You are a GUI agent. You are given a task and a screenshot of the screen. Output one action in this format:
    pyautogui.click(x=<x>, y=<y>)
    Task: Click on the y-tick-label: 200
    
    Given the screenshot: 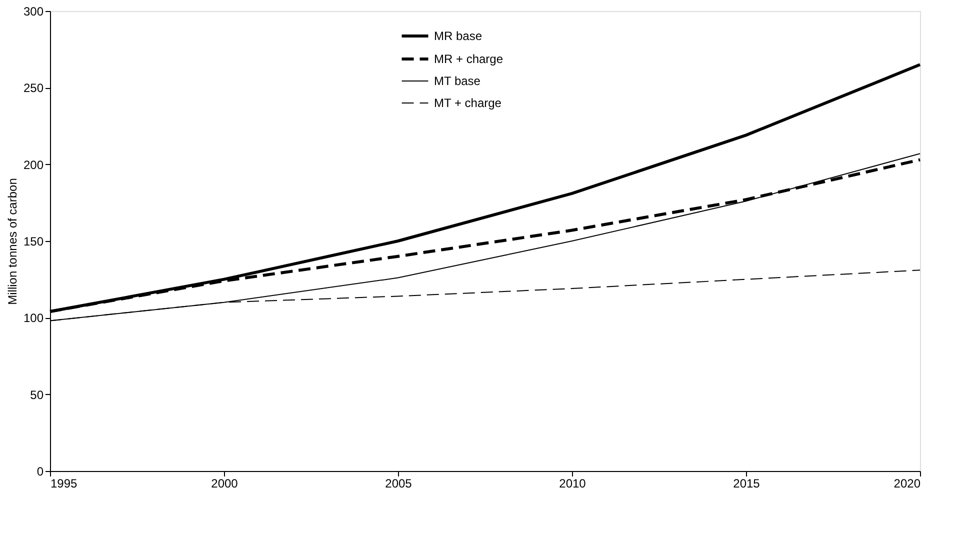 What is the action you would take?
    pyautogui.click(x=33, y=165)
    